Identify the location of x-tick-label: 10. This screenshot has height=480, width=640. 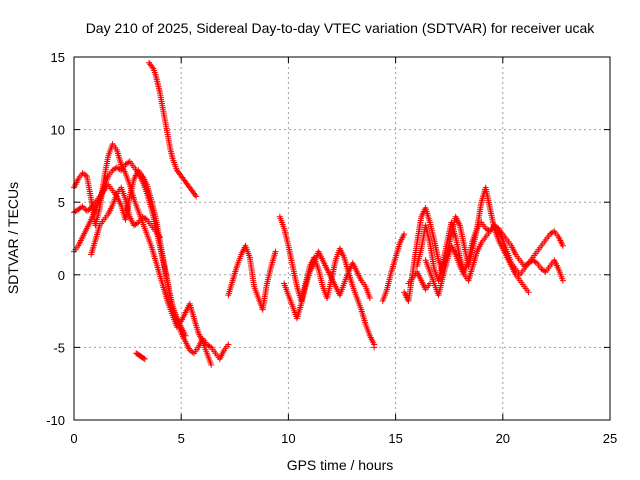
(288, 438).